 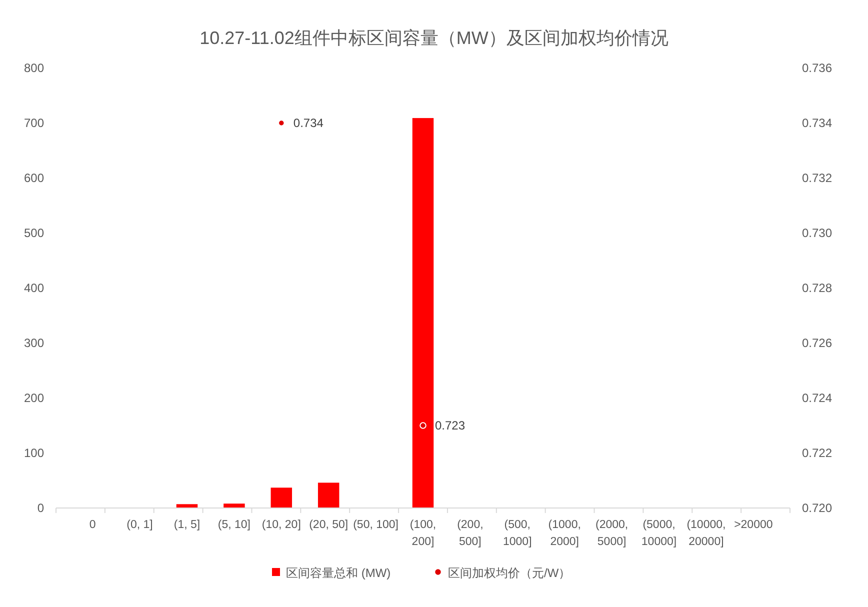 I want to click on data-label: 0.723, so click(x=450, y=425).